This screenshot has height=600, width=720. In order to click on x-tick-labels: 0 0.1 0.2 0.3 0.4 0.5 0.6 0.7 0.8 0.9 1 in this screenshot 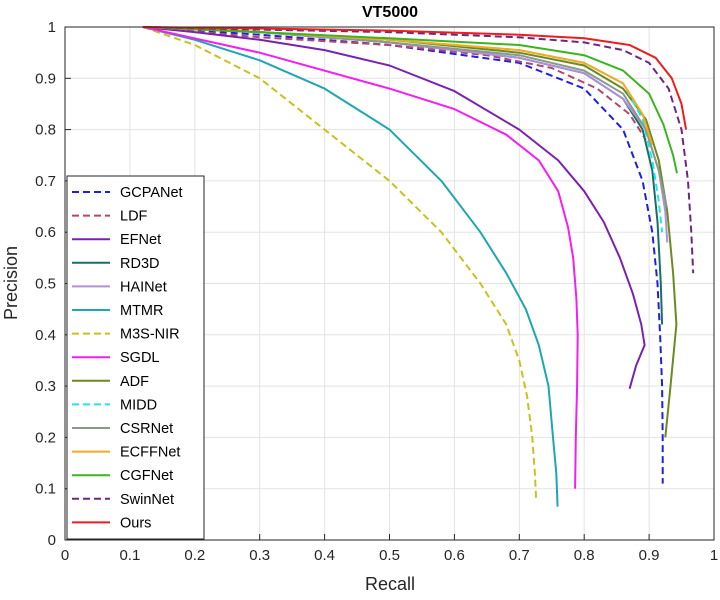, I will do `click(389, 555)`.